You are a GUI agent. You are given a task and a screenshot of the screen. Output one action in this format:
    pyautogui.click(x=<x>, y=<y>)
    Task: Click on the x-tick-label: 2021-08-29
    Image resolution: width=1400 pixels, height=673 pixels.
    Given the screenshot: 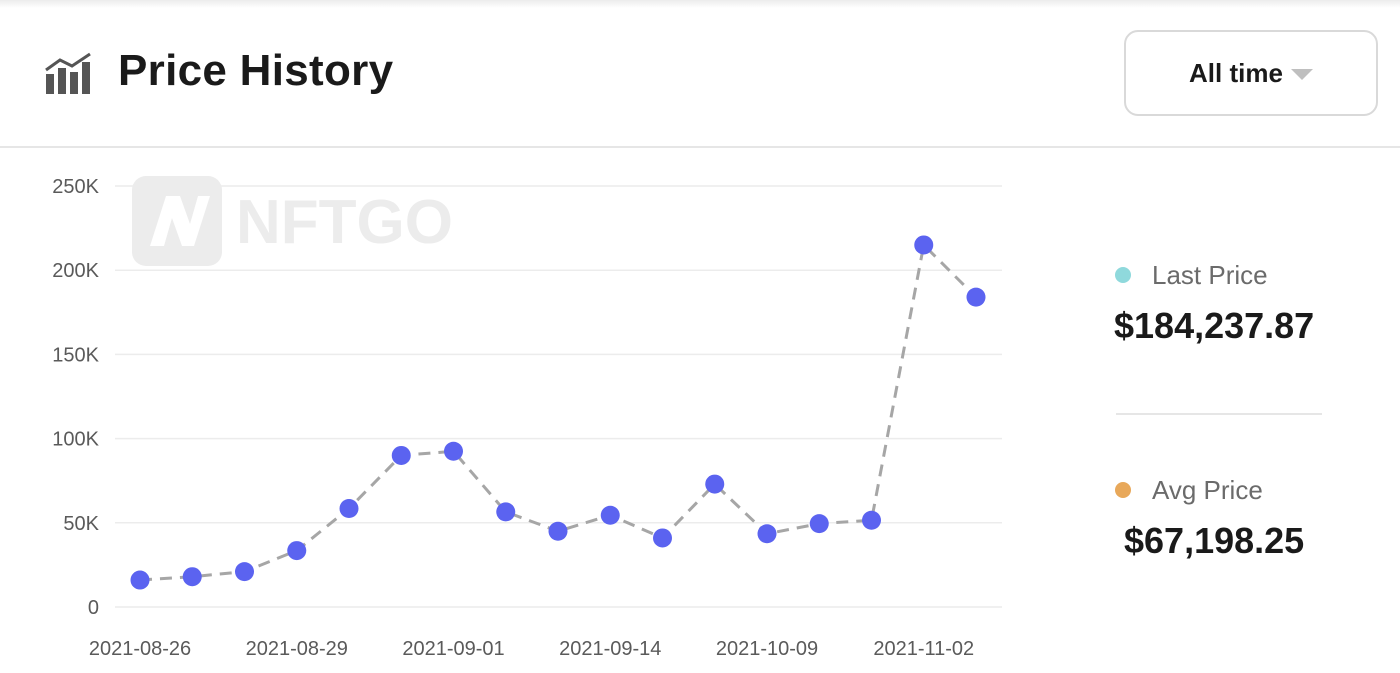 What is the action you would take?
    pyautogui.click(x=297, y=649)
    